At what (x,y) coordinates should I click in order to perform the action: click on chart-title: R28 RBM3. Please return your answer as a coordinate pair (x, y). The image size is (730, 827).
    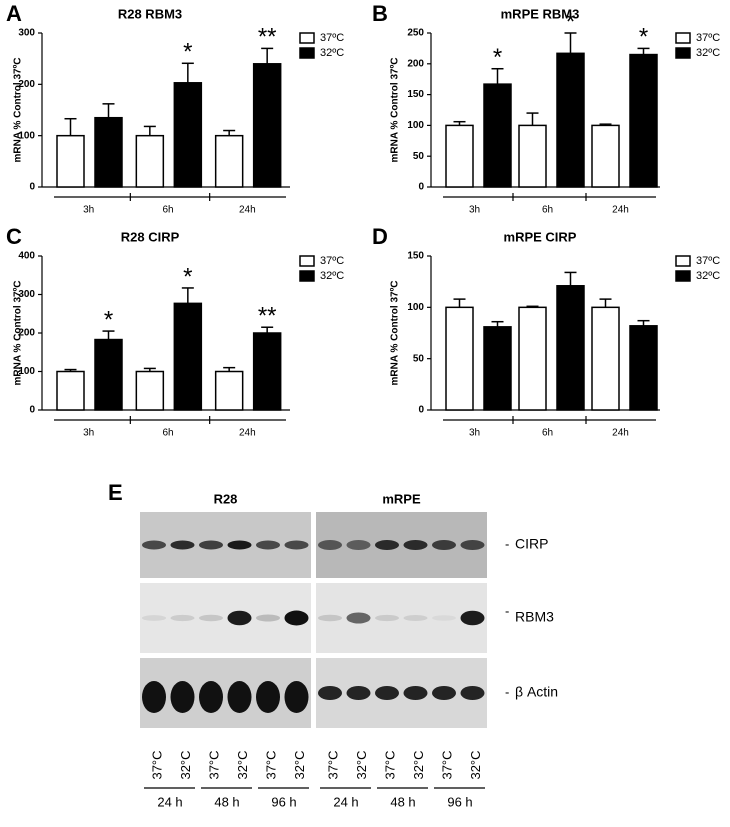
    Looking at the image, I should click on (150, 13).